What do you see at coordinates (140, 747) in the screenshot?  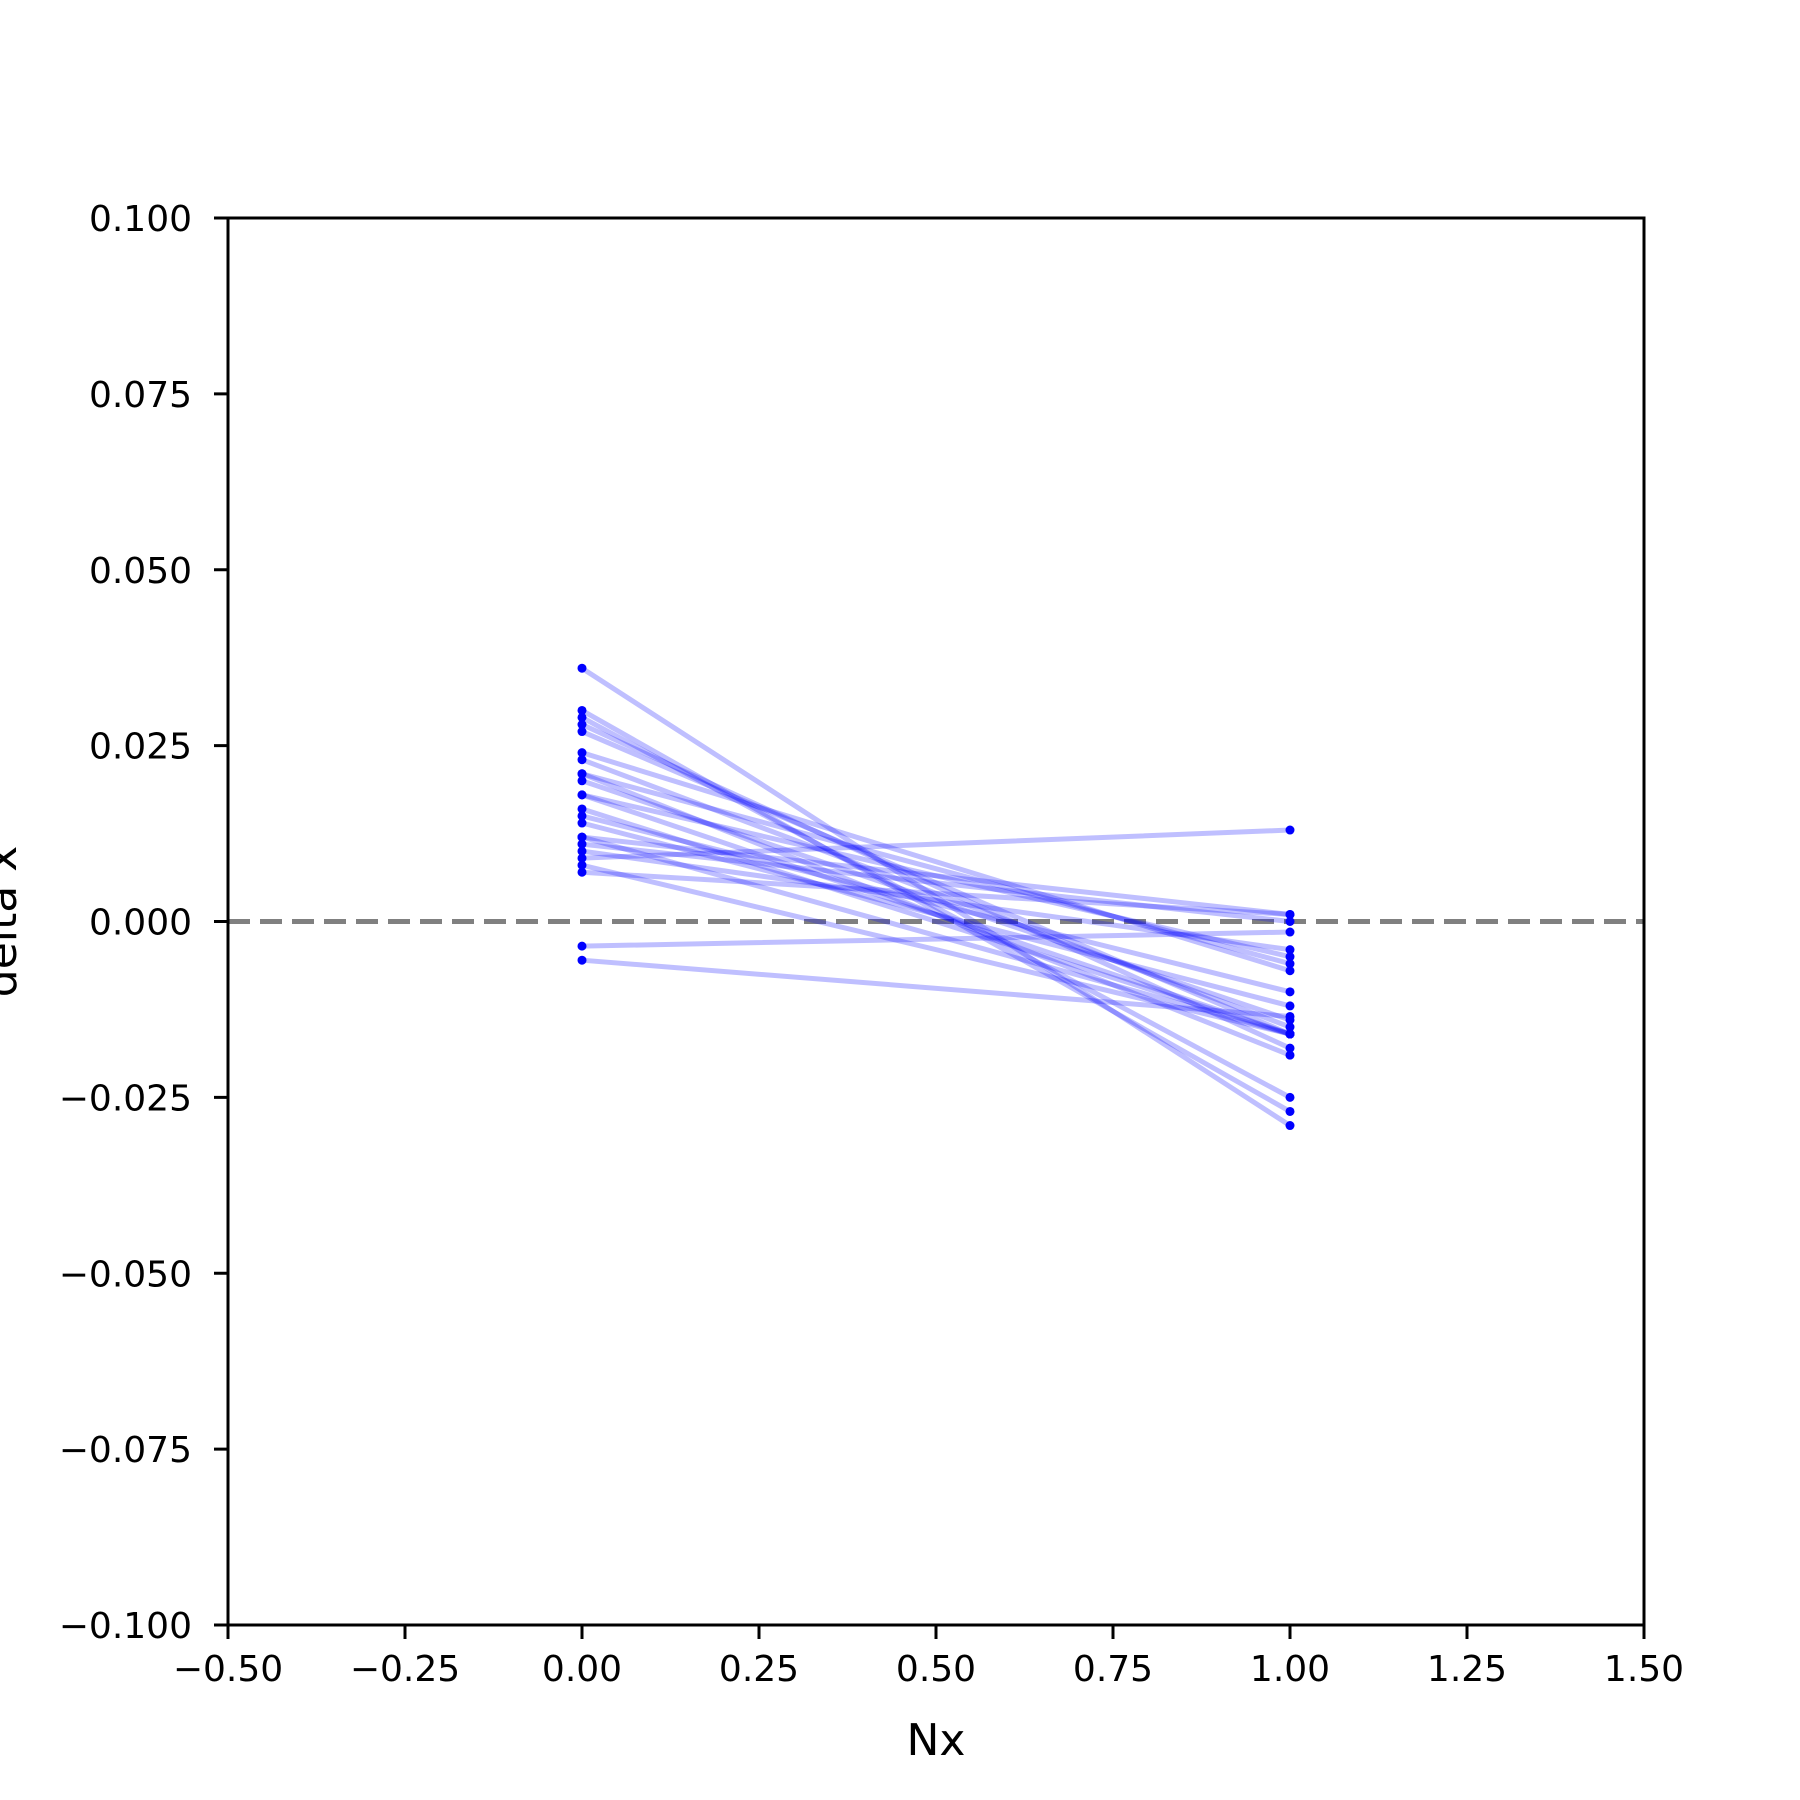 I see `y-tick-label: 0.025` at bounding box center [140, 747].